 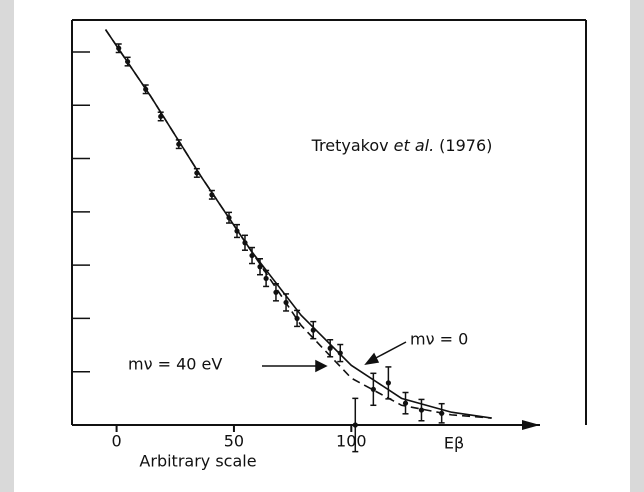 What do you see at coordinates (175, 364) in the screenshot?
I see `series-label: mν = 40 eV` at bounding box center [175, 364].